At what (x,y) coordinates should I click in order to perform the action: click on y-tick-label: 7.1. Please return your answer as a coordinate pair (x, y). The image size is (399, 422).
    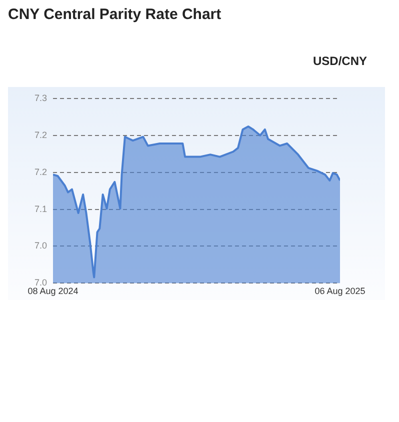
    Looking at the image, I should click on (40, 209).